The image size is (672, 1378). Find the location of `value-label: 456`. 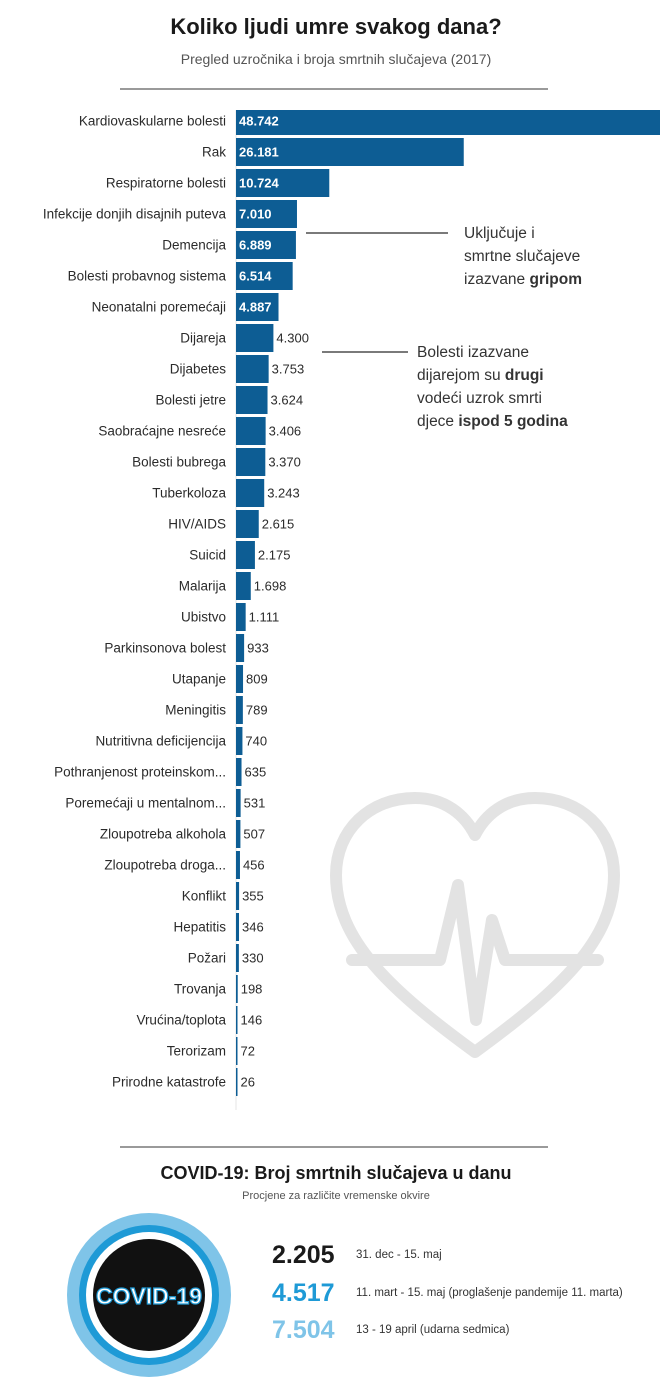

value-label: 456 is located at coordinates (254, 865).